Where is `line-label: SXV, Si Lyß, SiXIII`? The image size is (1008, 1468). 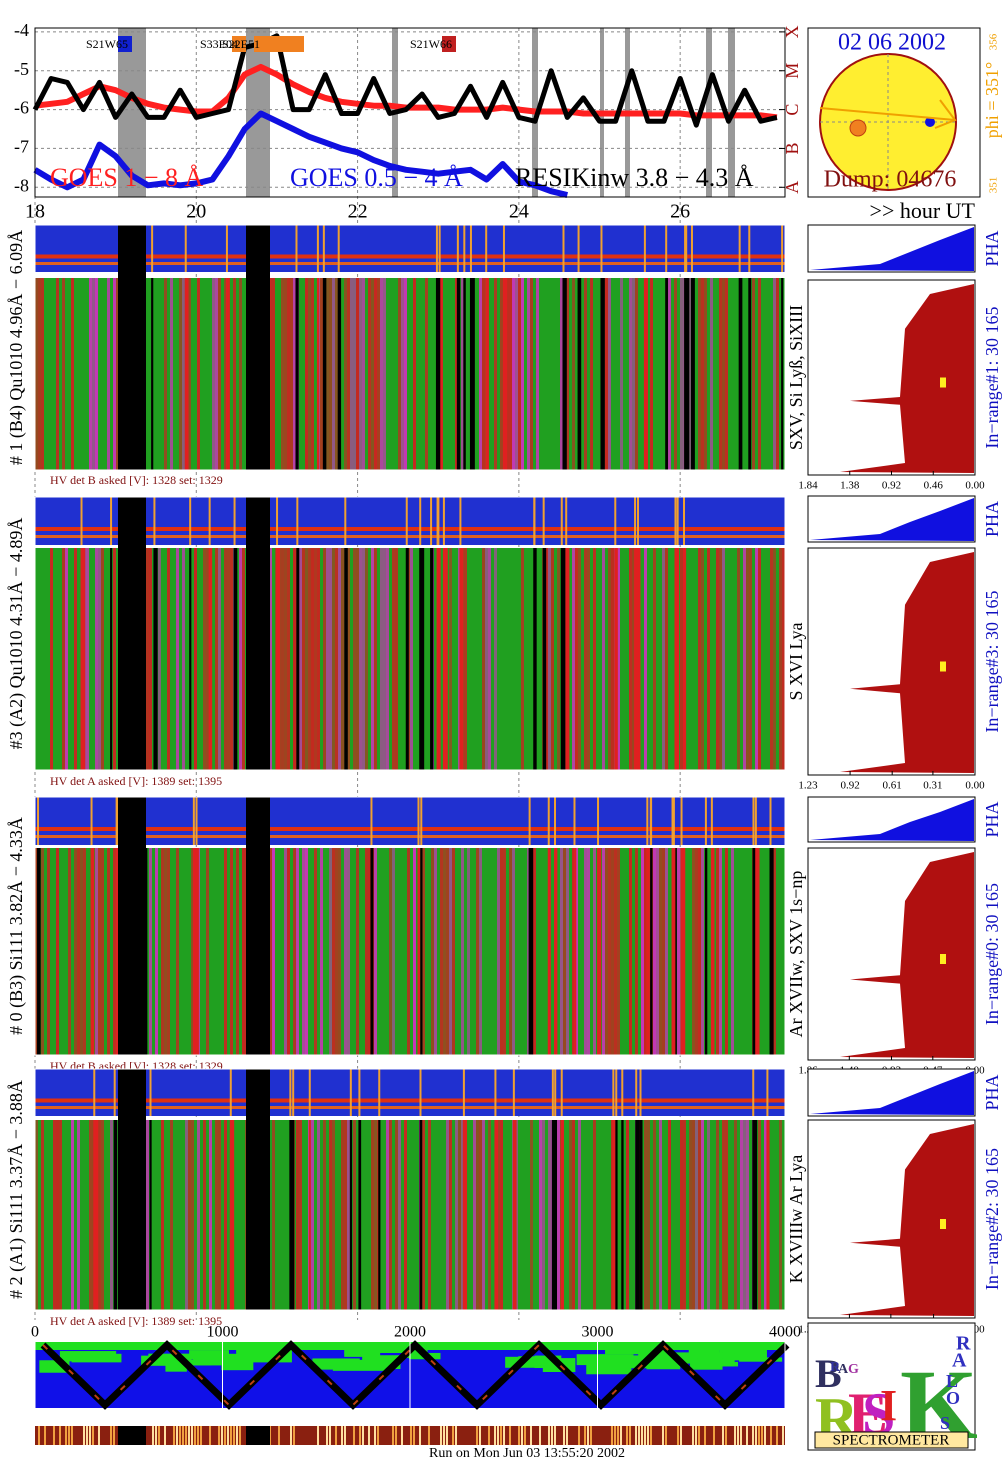 line-label: SXV, Si Lyß, SiXIII is located at coordinates (796, 377).